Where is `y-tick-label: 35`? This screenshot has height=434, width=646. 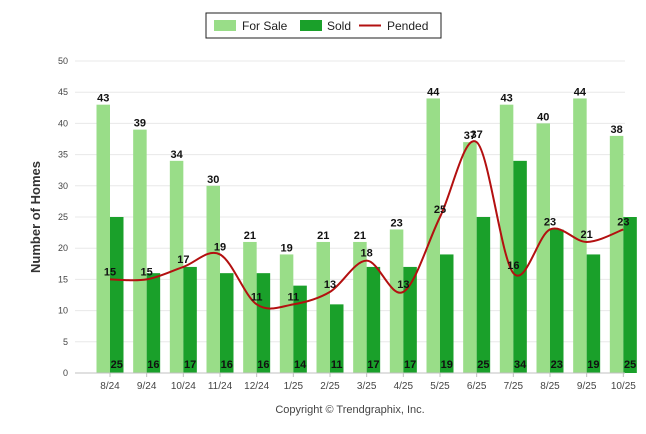
y-tick-label: 35 is located at coordinates (63, 155).